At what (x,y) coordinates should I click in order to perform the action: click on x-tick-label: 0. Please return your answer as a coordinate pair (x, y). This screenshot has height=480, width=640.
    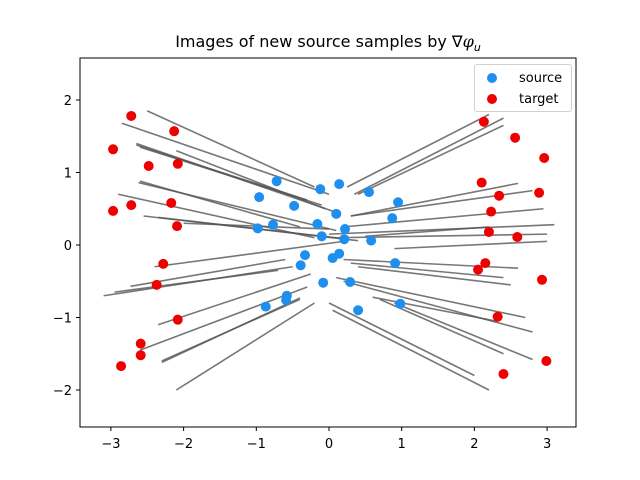
    Looking at the image, I should click on (329, 444).